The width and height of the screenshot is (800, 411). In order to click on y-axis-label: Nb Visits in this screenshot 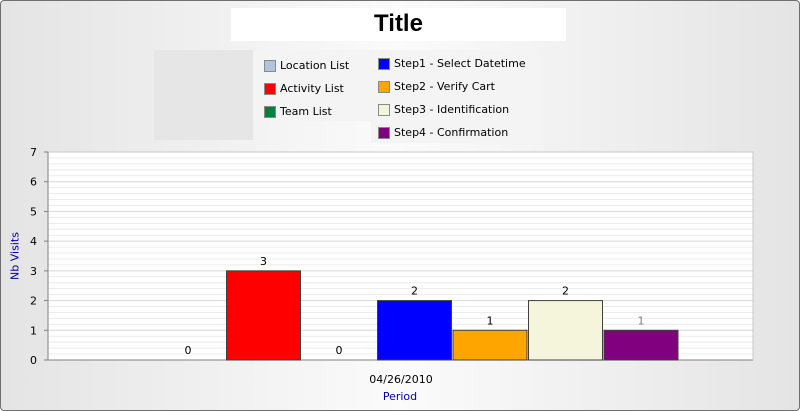, I will do `click(15, 256)`.